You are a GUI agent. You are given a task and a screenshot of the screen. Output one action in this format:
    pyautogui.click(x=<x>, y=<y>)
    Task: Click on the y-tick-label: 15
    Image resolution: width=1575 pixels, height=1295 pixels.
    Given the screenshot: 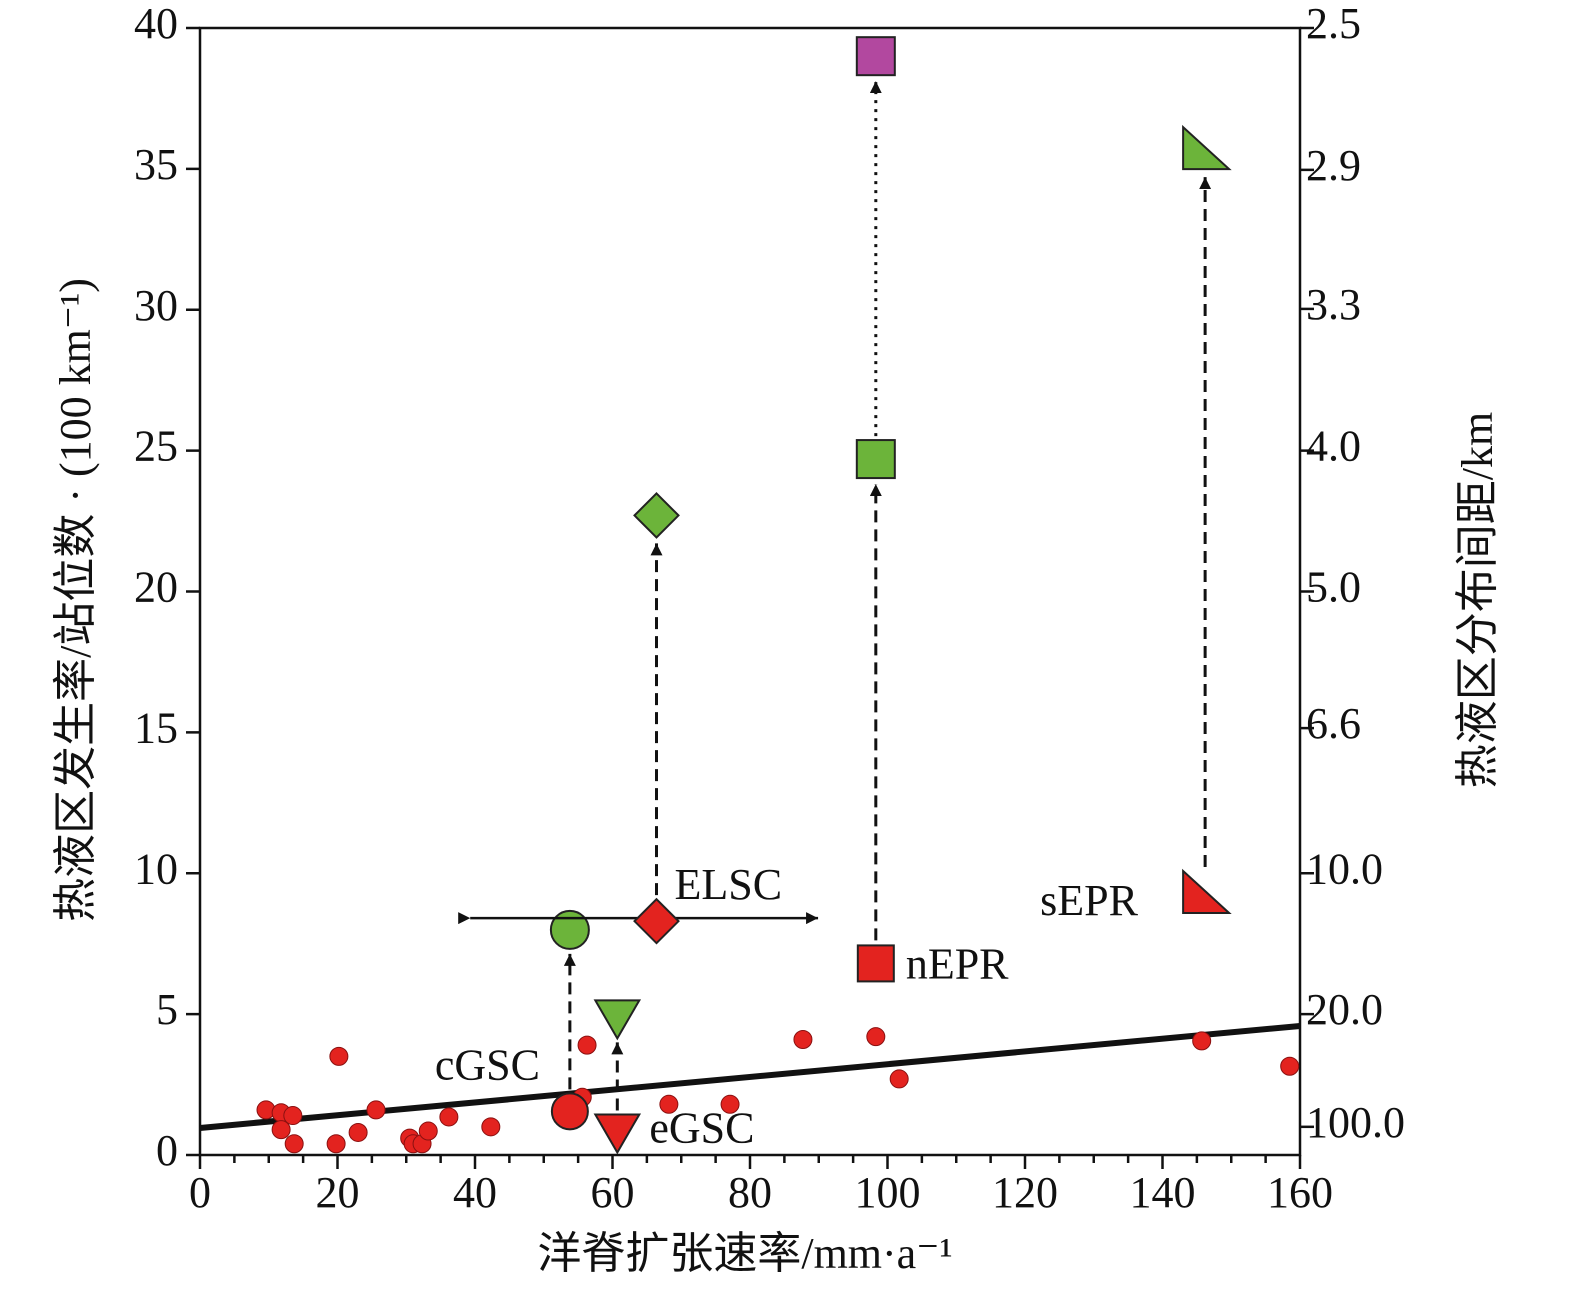 What is the action you would take?
    pyautogui.click(x=156, y=727)
    